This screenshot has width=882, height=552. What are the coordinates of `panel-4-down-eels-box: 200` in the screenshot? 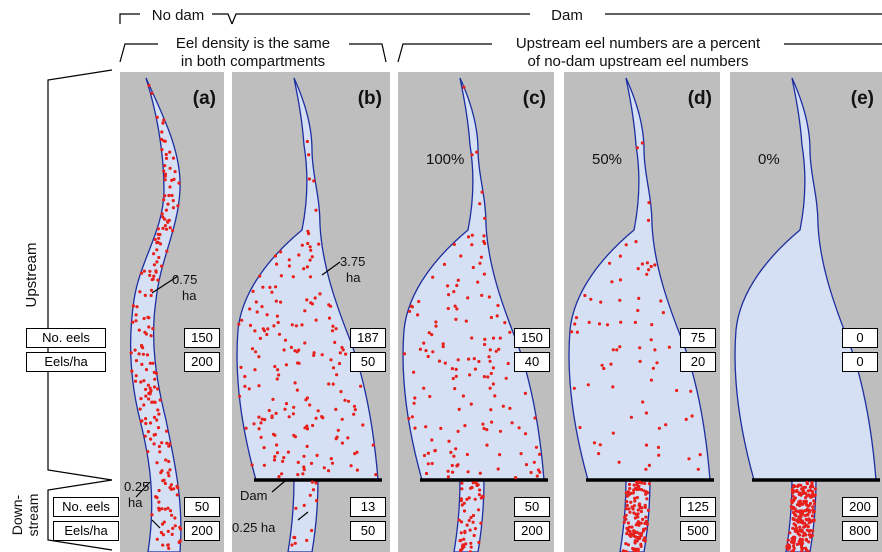 It's located at (860, 507).